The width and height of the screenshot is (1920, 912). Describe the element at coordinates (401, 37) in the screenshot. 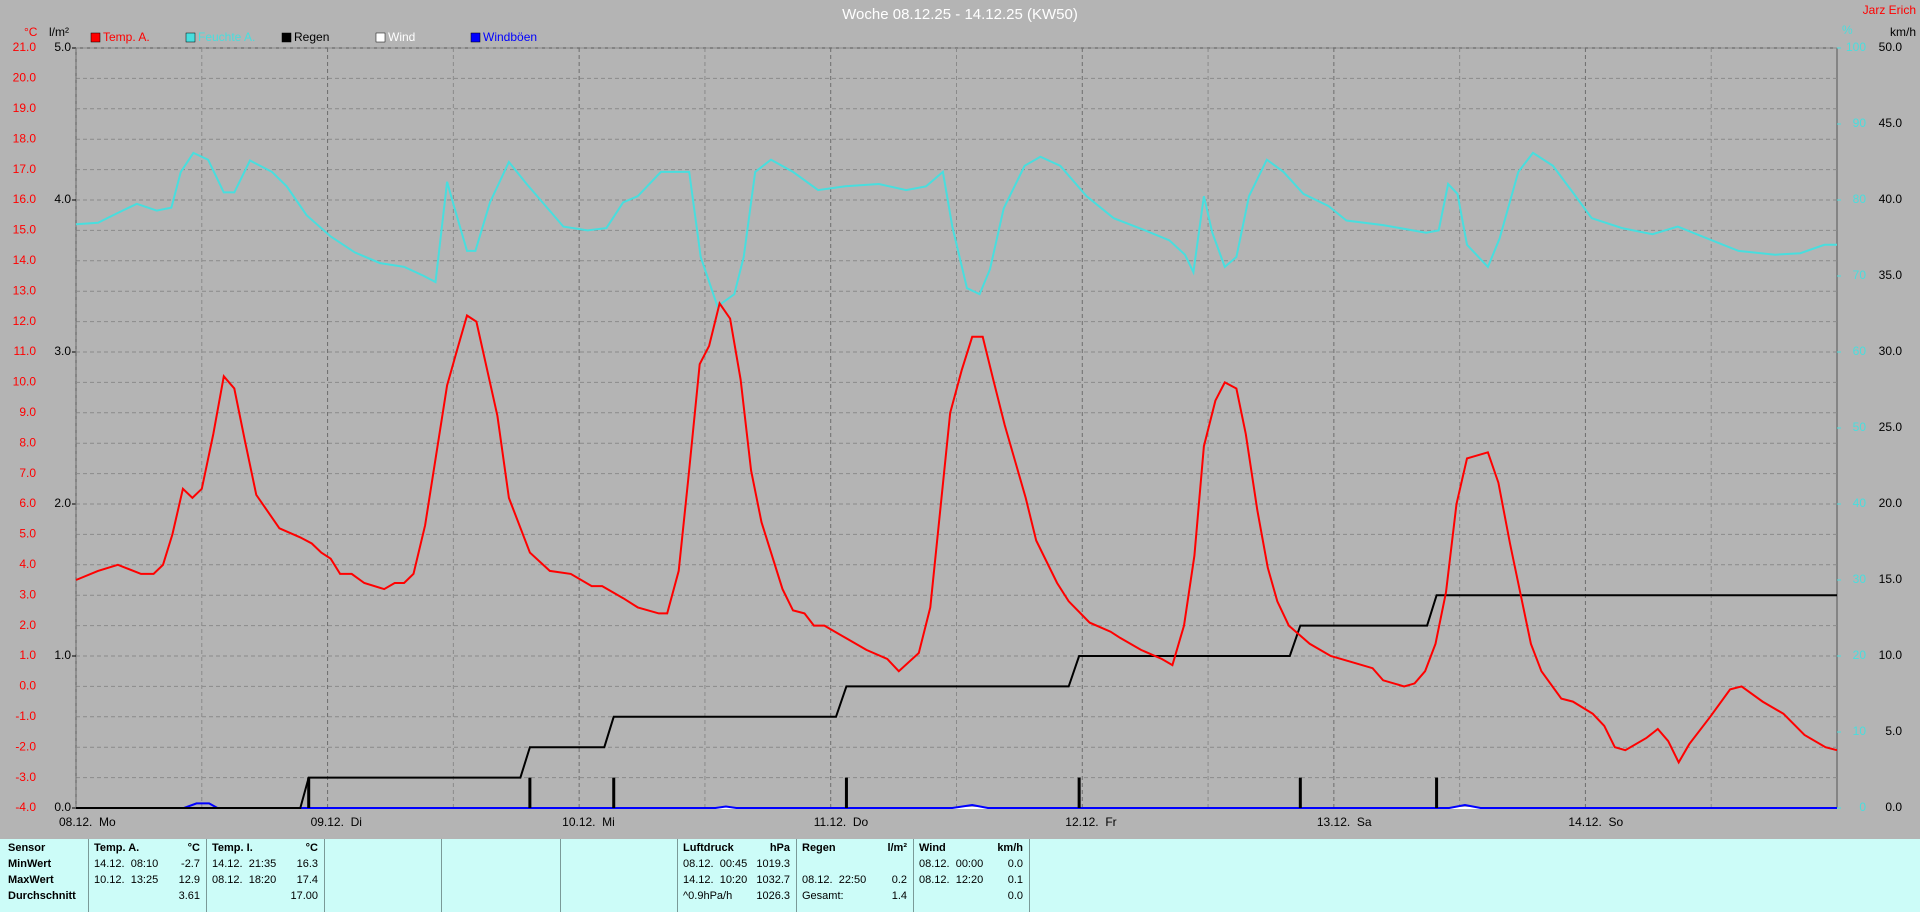

I see `legend-label: Wind` at that location.